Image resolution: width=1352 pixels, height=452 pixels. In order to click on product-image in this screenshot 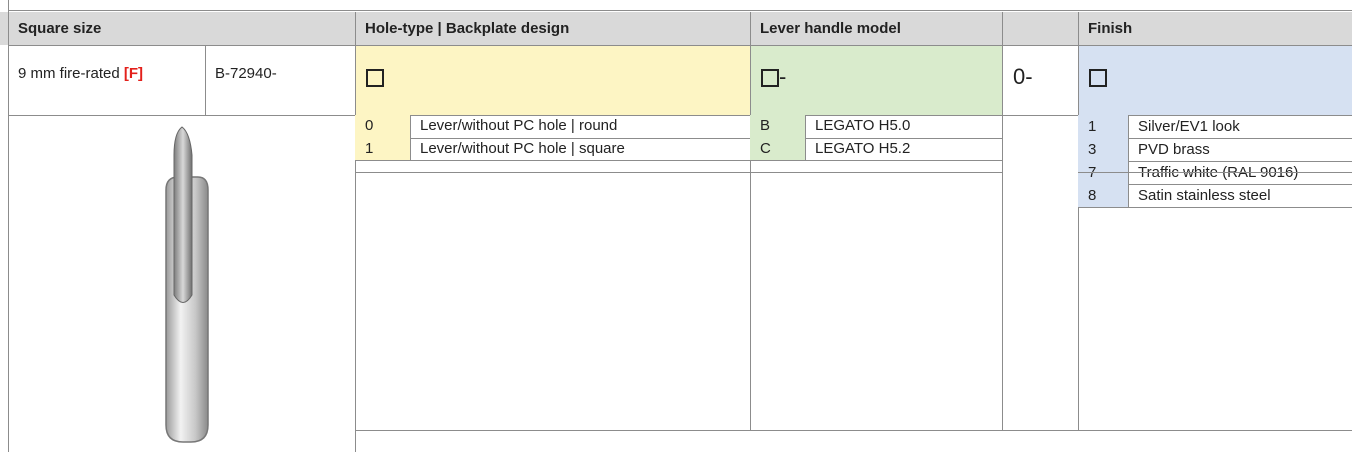, I will do `click(187, 284)`.